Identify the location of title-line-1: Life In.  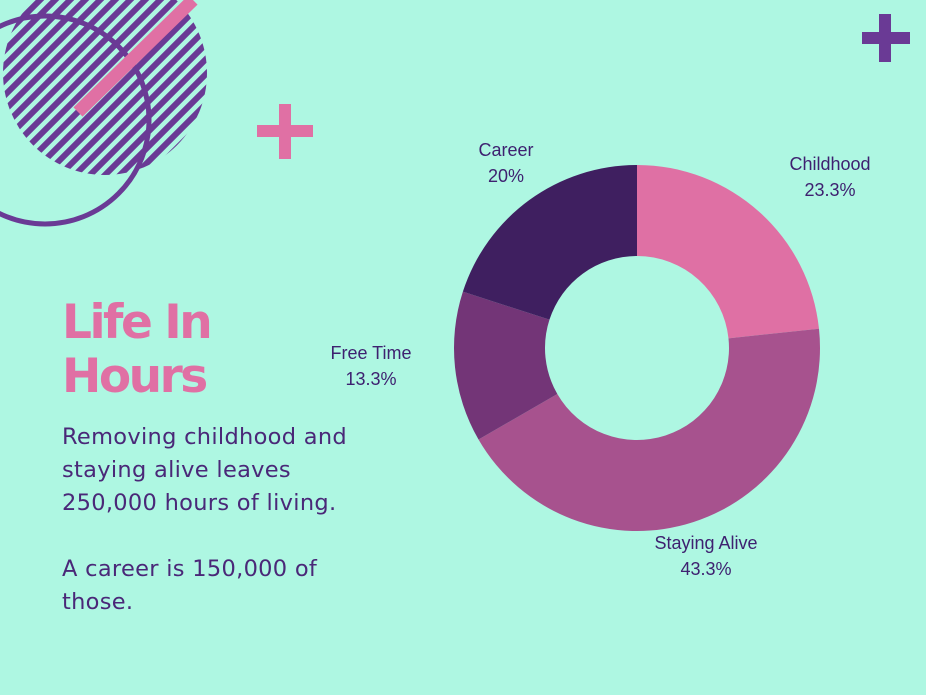
(137, 322).